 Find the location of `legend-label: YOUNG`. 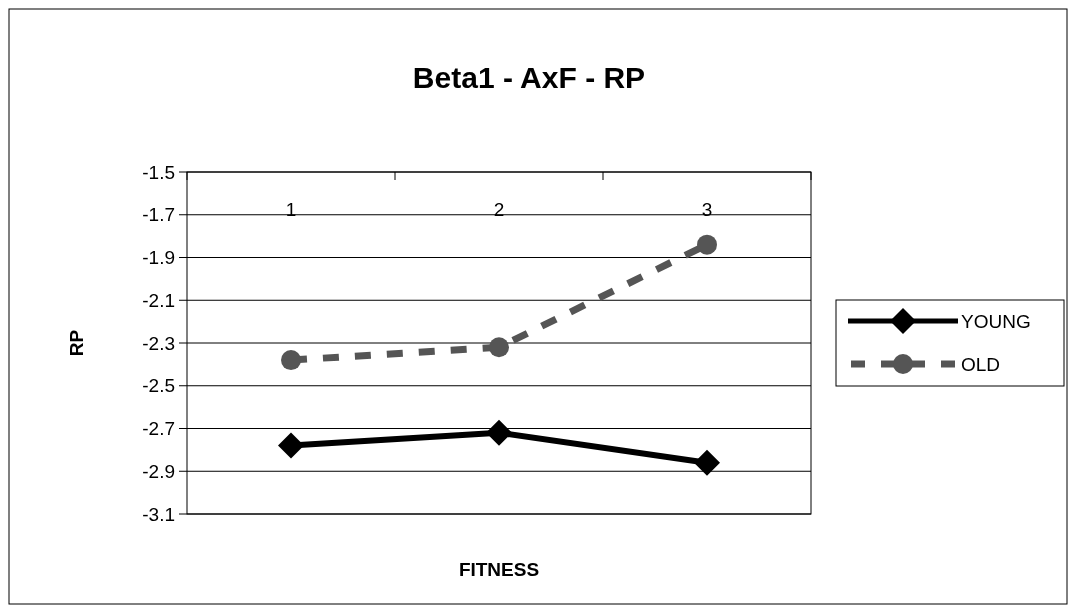

legend-label: YOUNG is located at coordinates (996, 321).